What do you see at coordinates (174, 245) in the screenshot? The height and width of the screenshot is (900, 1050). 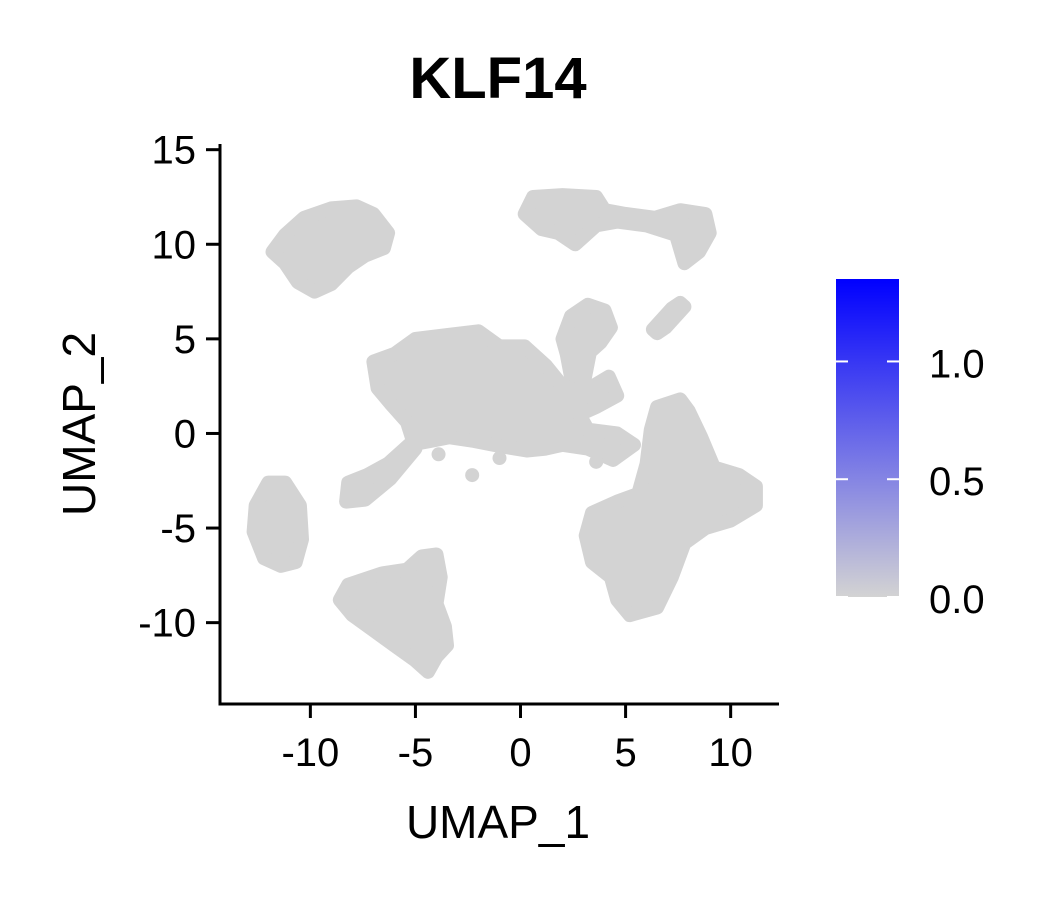 I see `y-tick-label: 10` at bounding box center [174, 245].